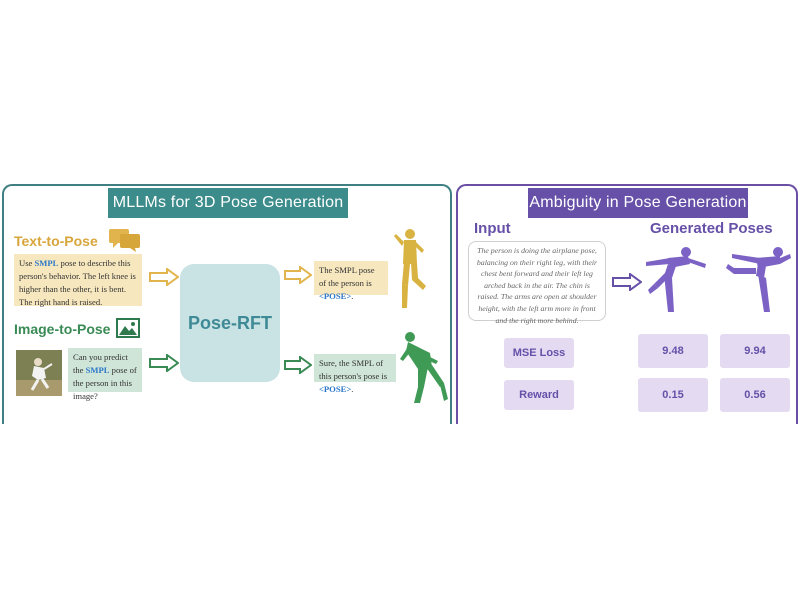 The image size is (800, 600). I want to click on mse-loss-label: MSE Loss, so click(539, 353).